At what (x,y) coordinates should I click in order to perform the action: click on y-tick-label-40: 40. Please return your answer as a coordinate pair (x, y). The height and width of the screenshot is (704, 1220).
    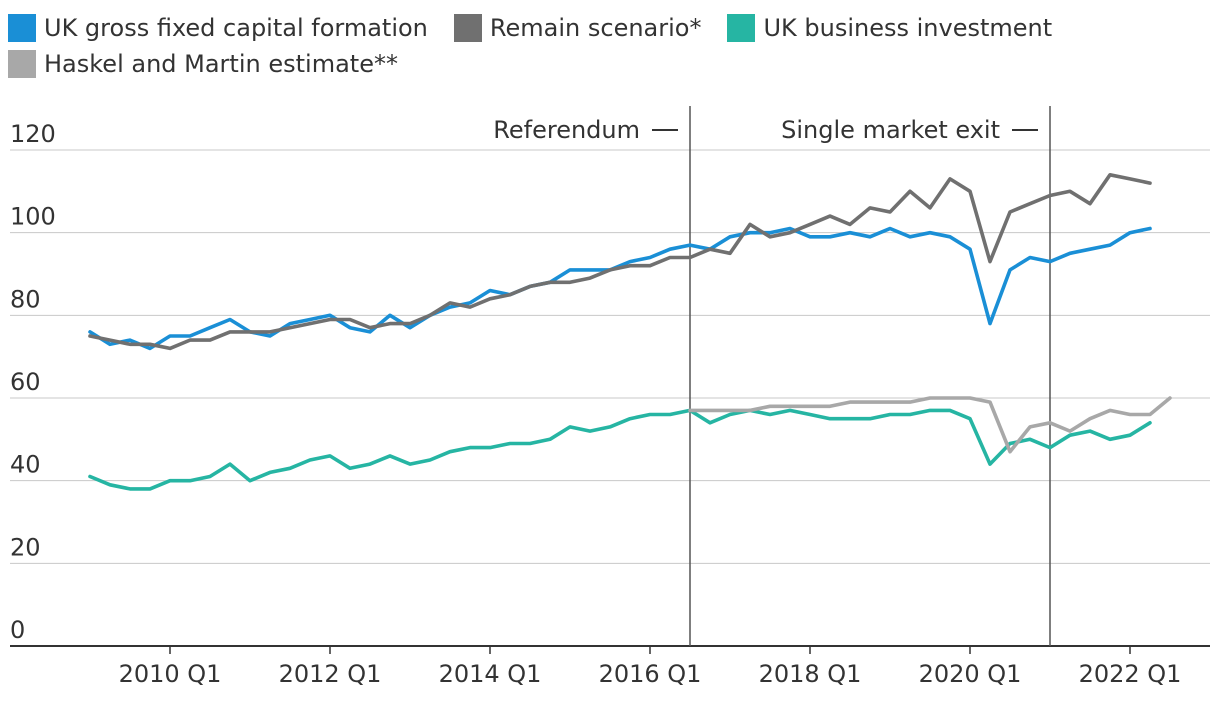
    Looking at the image, I should click on (25, 465).